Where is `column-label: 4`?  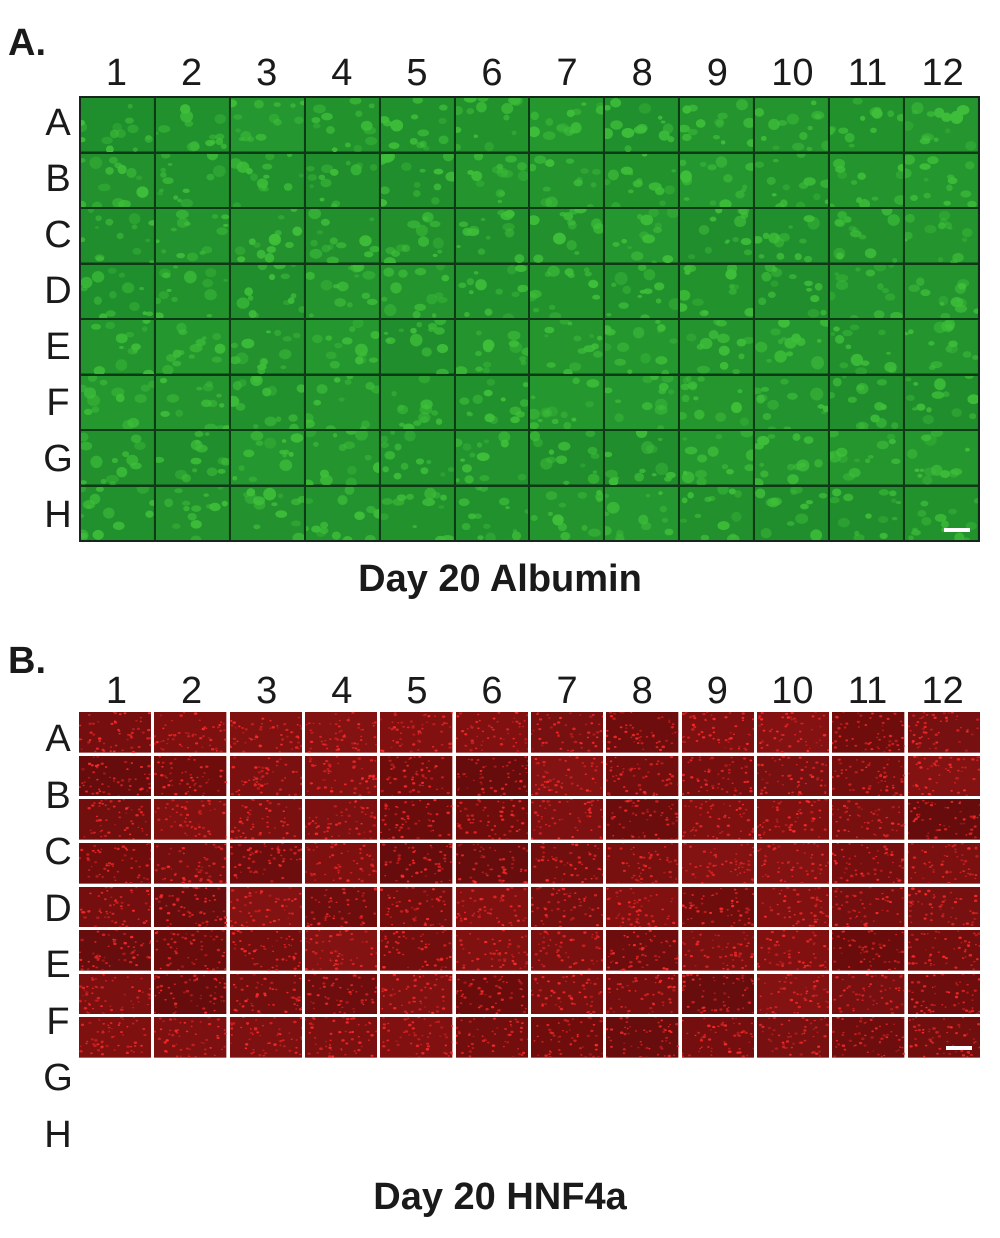
column-label: 4 is located at coordinates (342, 691).